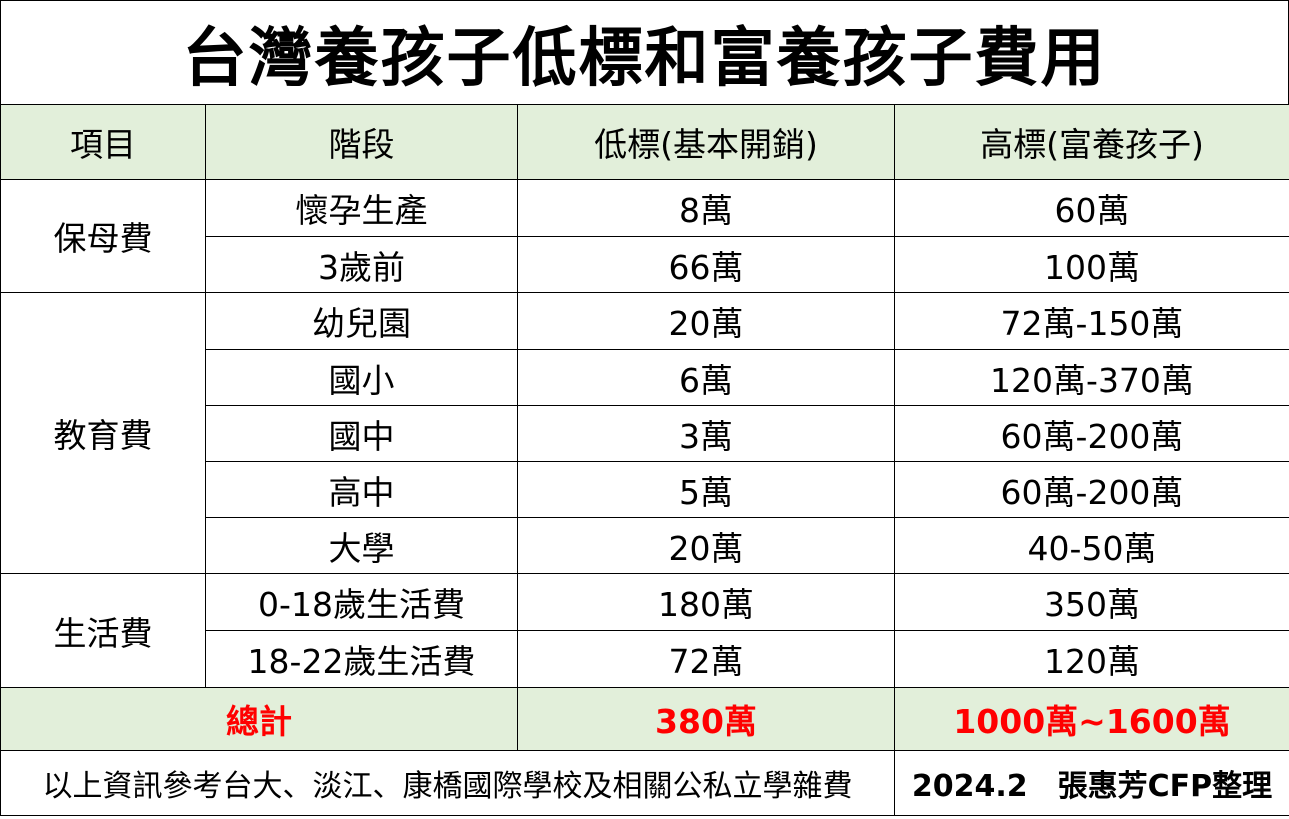 Image resolution: width=1289 pixels, height=819 pixels. Describe the element at coordinates (362, 546) in the screenshot. I see `stage-cell: 大學` at that location.